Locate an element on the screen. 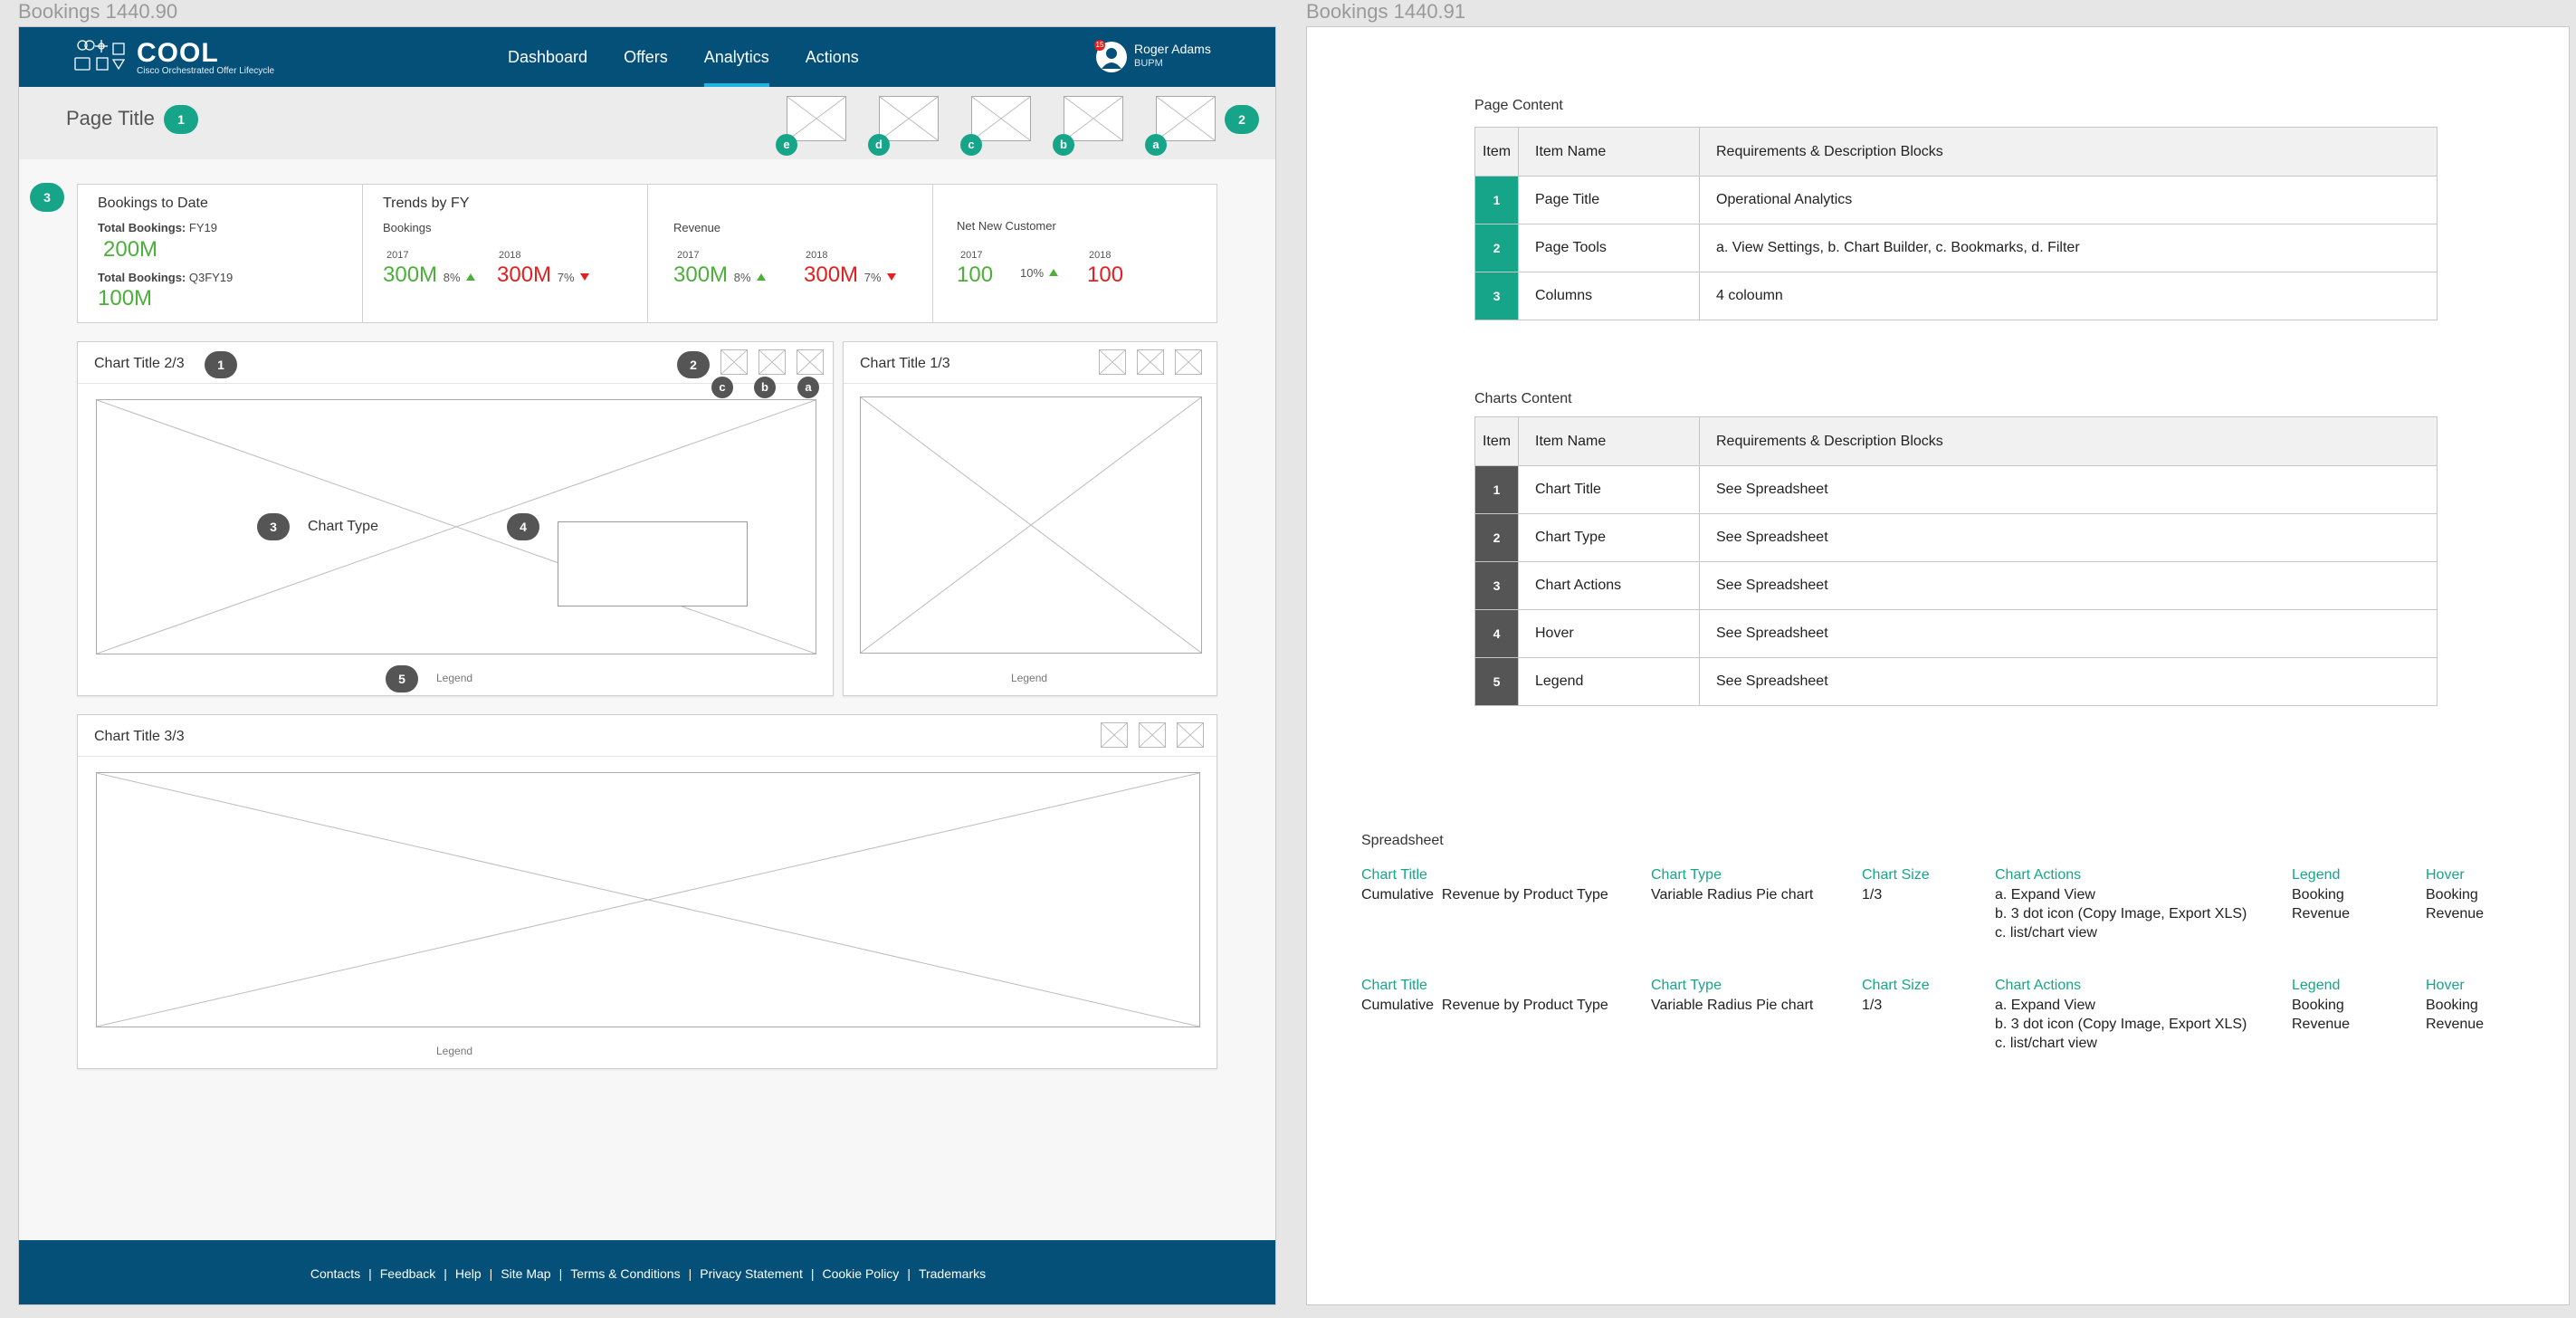  table-row: 1 Page Title Operational Analytics is located at coordinates (1956, 200).